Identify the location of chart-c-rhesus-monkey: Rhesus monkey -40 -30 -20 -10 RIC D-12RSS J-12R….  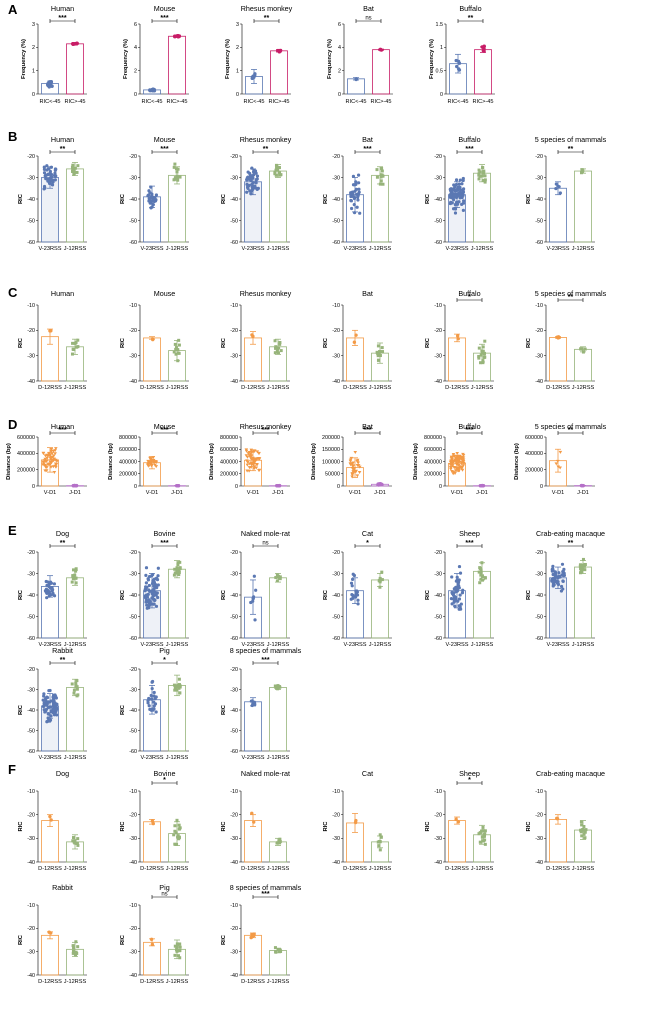
(256, 340).